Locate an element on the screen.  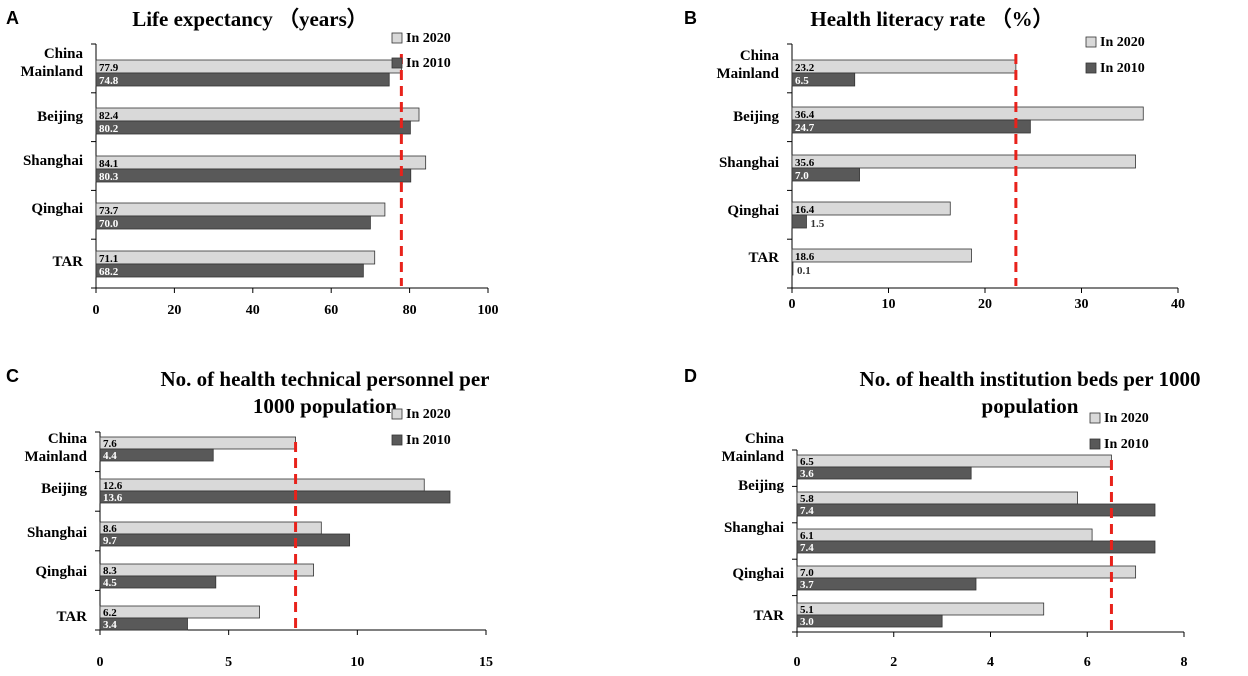
data-label-2020: 12.6 is located at coordinates (113, 486).